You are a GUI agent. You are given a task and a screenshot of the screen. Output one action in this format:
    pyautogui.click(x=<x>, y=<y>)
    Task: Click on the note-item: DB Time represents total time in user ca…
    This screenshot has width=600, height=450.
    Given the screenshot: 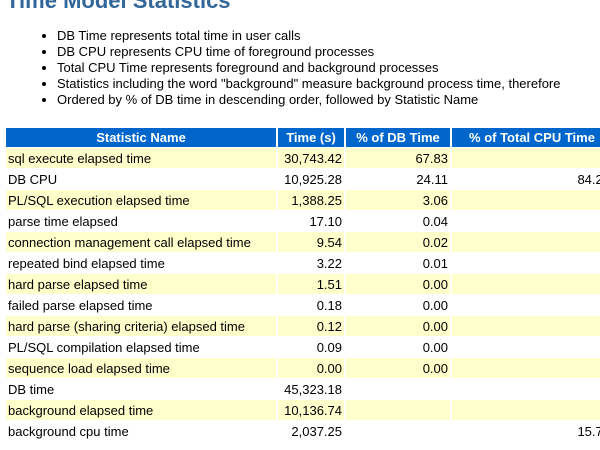 What is the action you would take?
    pyautogui.click(x=328, y=36)
    